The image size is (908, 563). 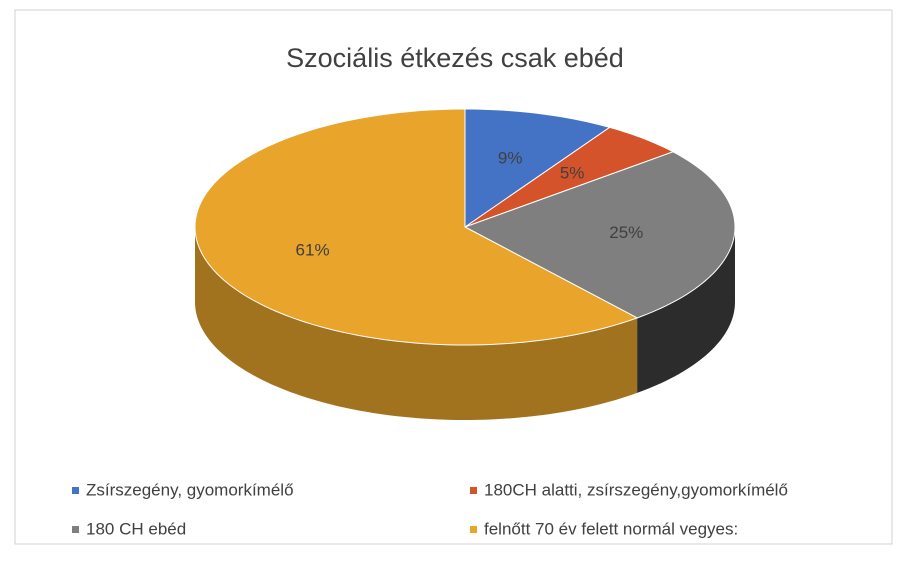 I want to click on legend-label: 180 CH ebéd, so click(x=136, y=528).